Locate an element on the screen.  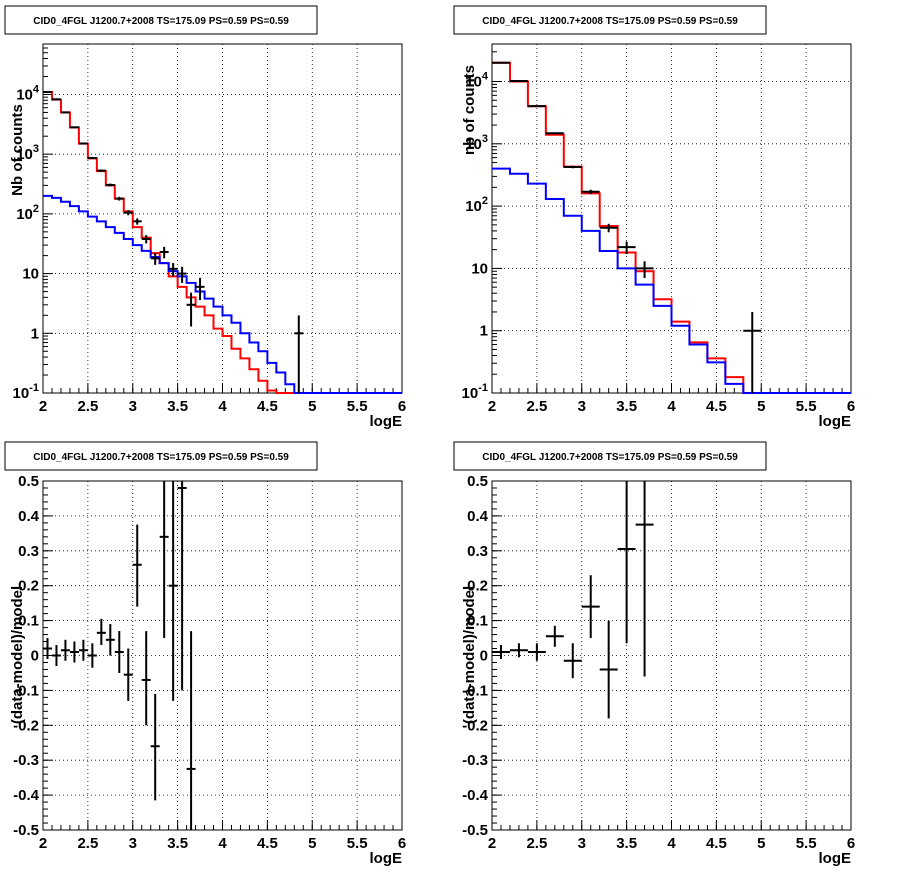
title-box is located at coordinates (610, 20).